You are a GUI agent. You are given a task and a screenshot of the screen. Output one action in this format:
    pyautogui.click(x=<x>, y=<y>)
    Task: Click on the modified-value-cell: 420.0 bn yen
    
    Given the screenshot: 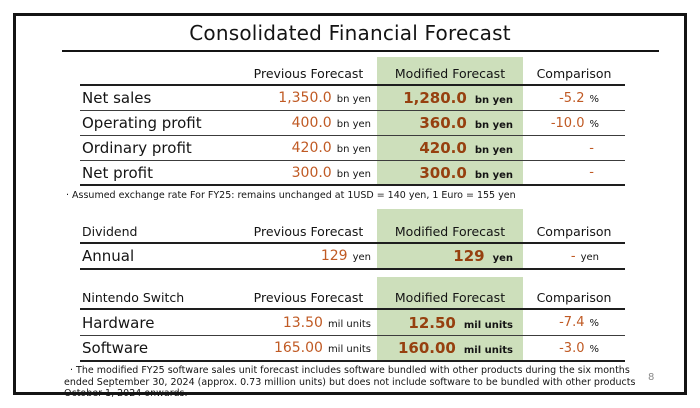 What is the action you would take?
    pyautogui.click(x=450, y=148)
    